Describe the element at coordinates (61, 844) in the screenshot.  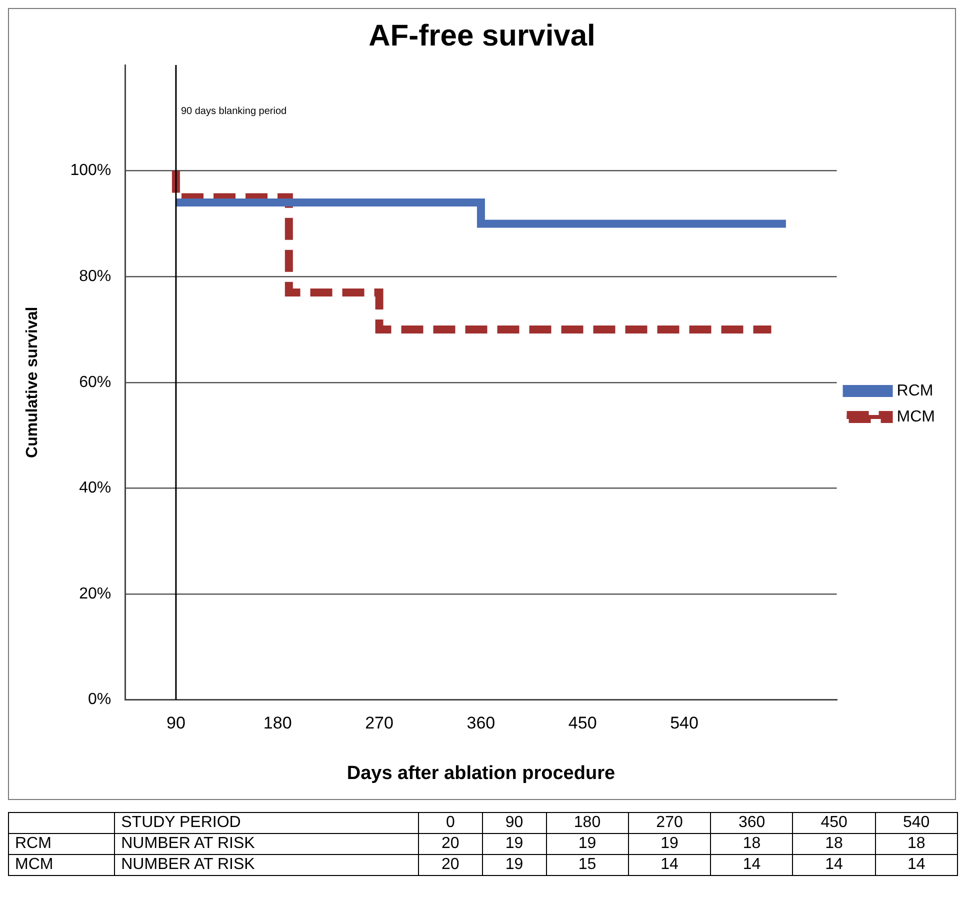
I see `text: RCM` at that location.